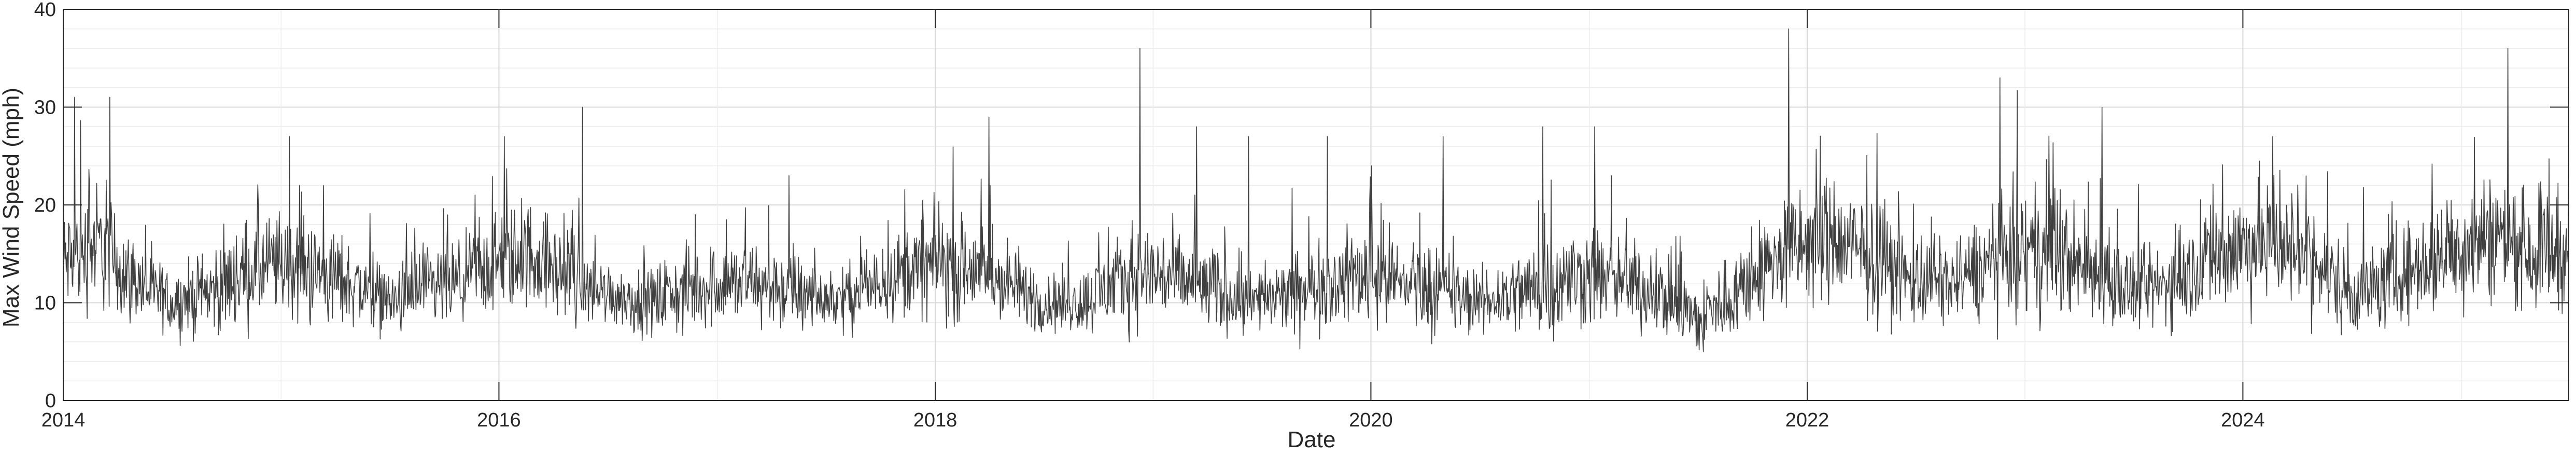 This screenshot has width=2576, height=455. I want to click on y-tick-label: 10, so click(45, 304).